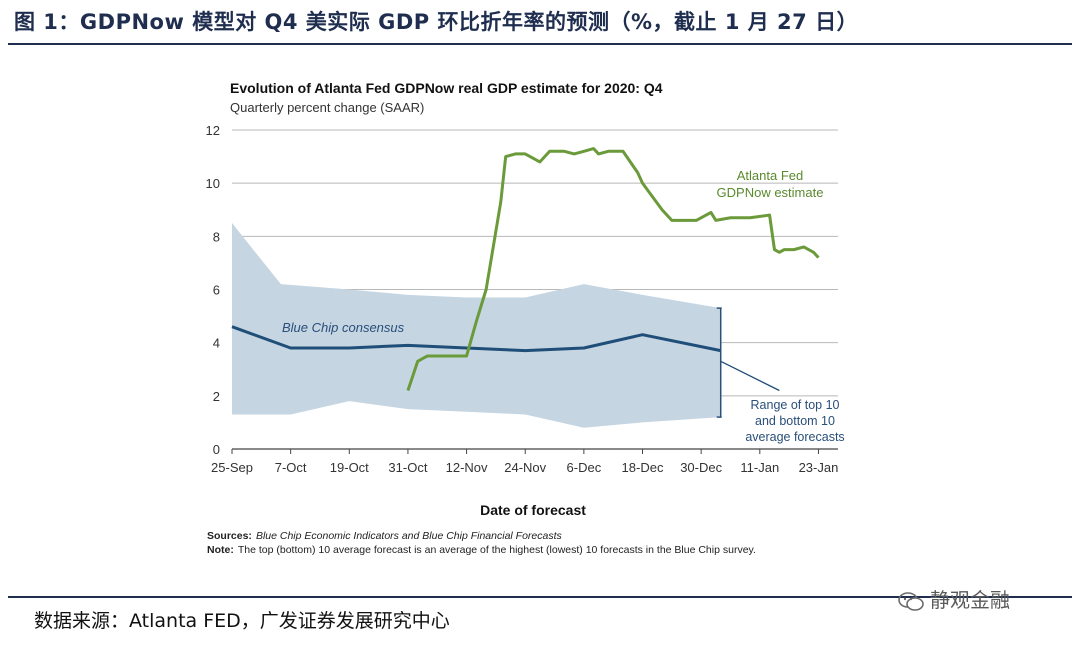  I want to click on title-rule, so click(540, 44).